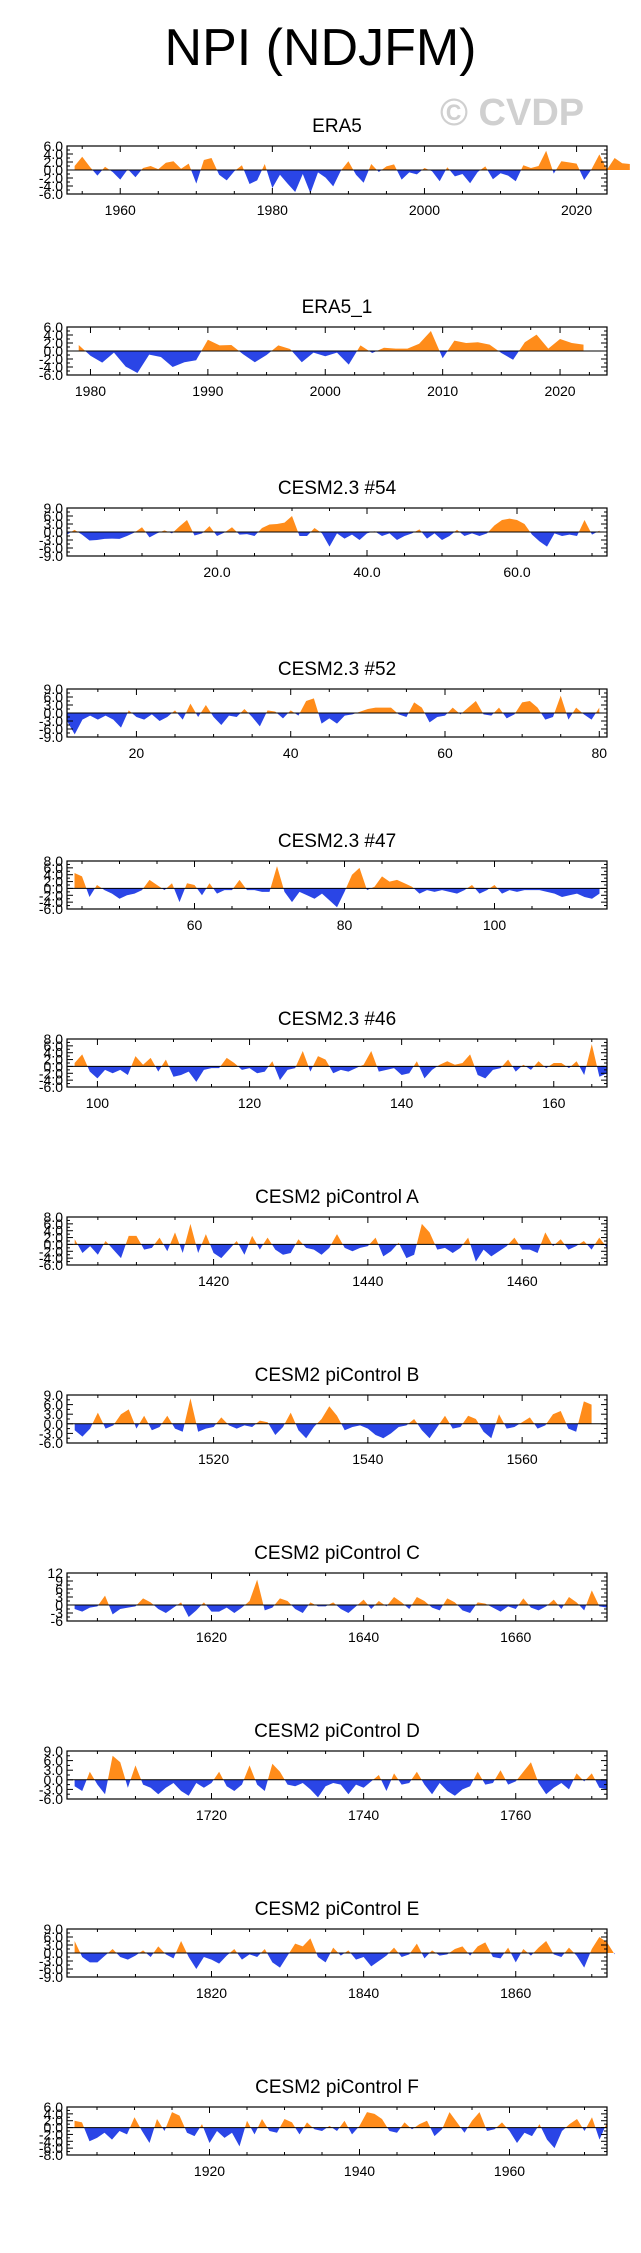 This screenshot has width=641, height=2253. I want to click on panel-title: CESM2 piControl C, so click(337, 1553).